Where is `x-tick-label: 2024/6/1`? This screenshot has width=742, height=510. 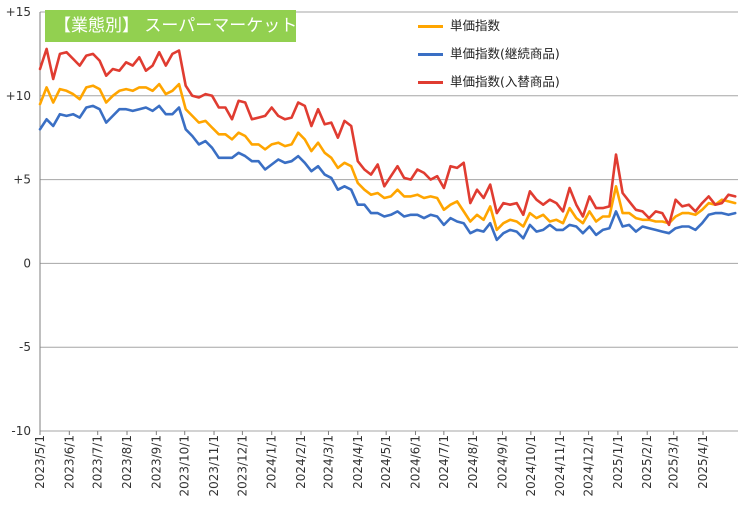
x-tick-label: 2024/6/1 is located at coordinates (415, 462).